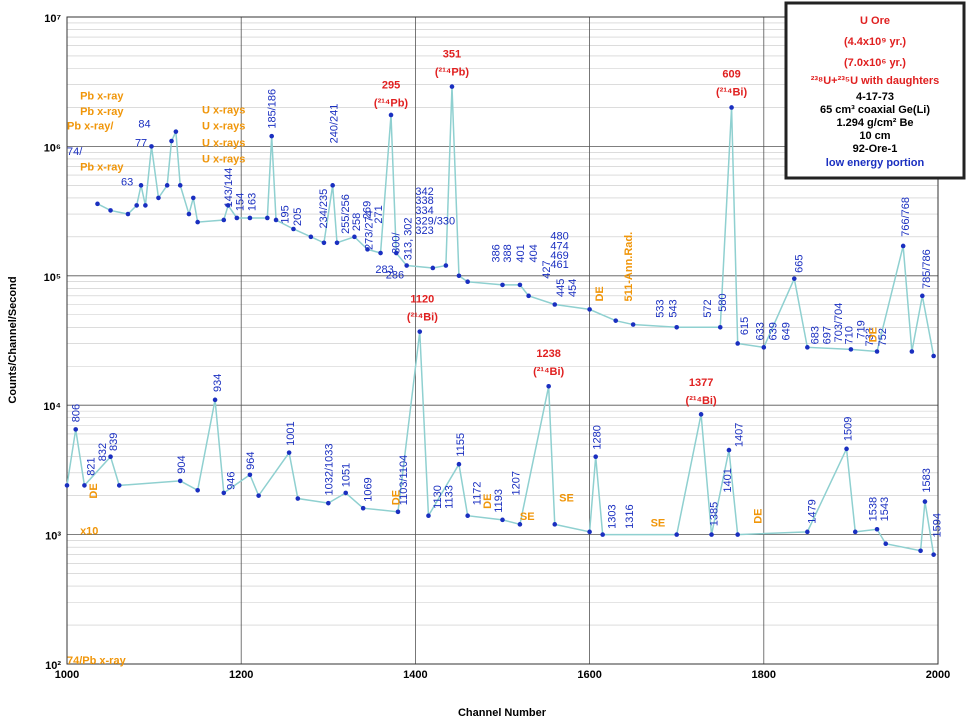 The width and height of the screenshot is (970, 723). Describe the element at coordinates (232, 481) in the screenshot. I see `peak-label: 946` at that location.